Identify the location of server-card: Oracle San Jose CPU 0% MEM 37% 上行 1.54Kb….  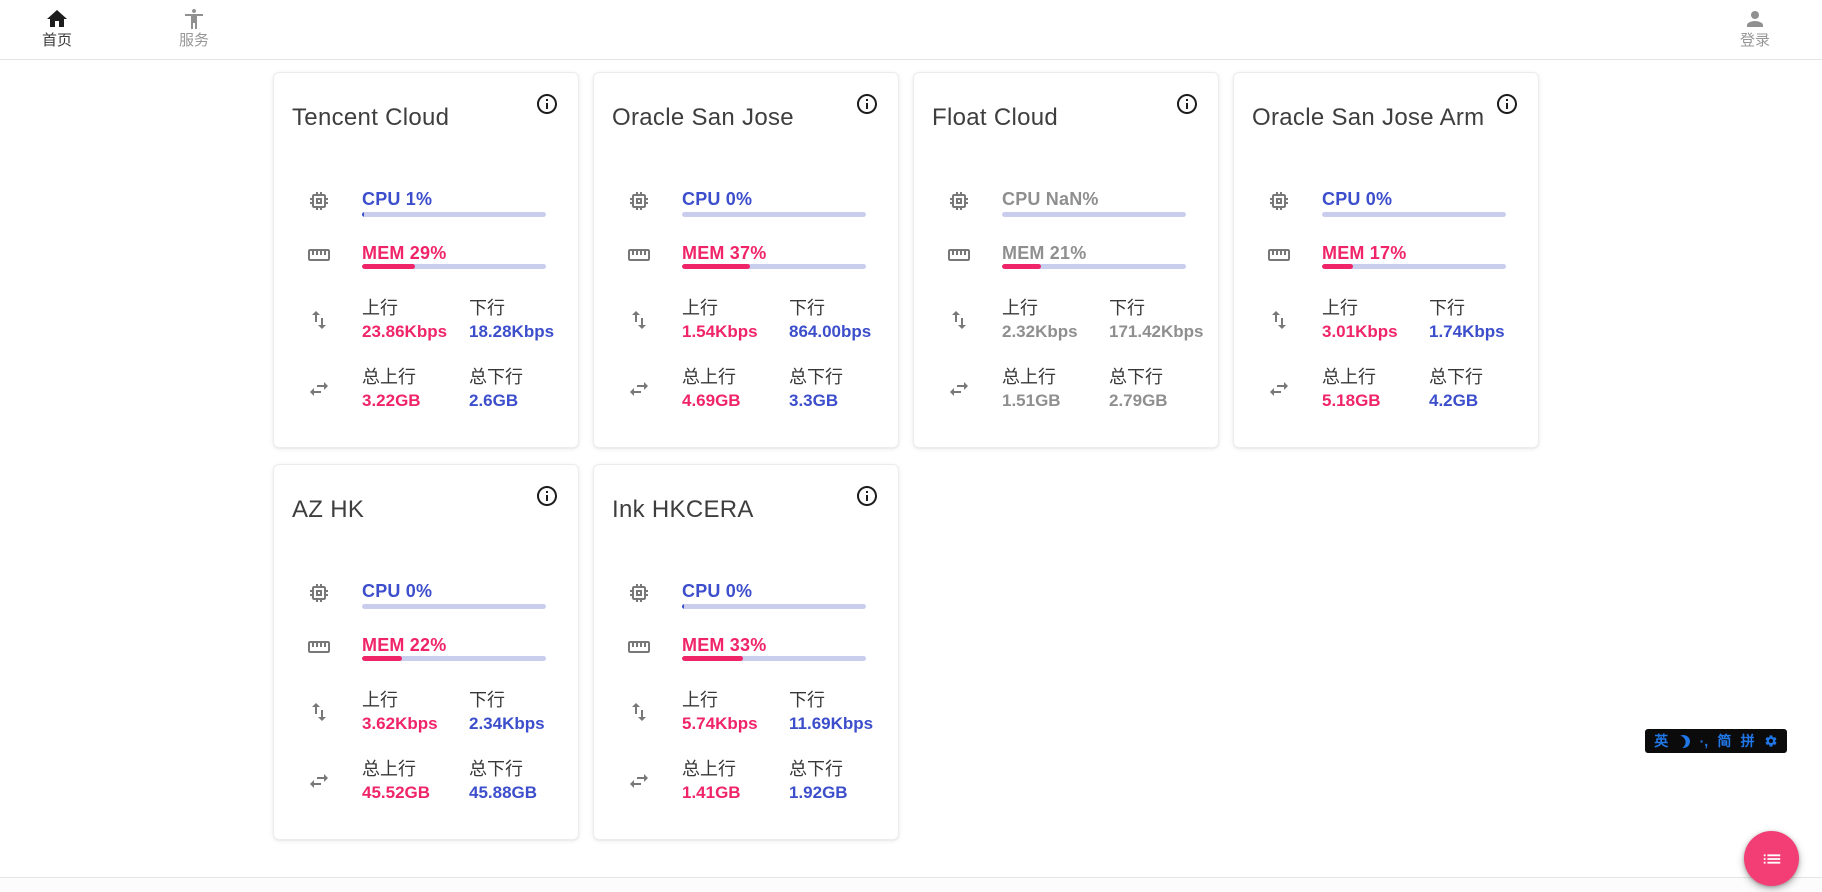
(746, 260).